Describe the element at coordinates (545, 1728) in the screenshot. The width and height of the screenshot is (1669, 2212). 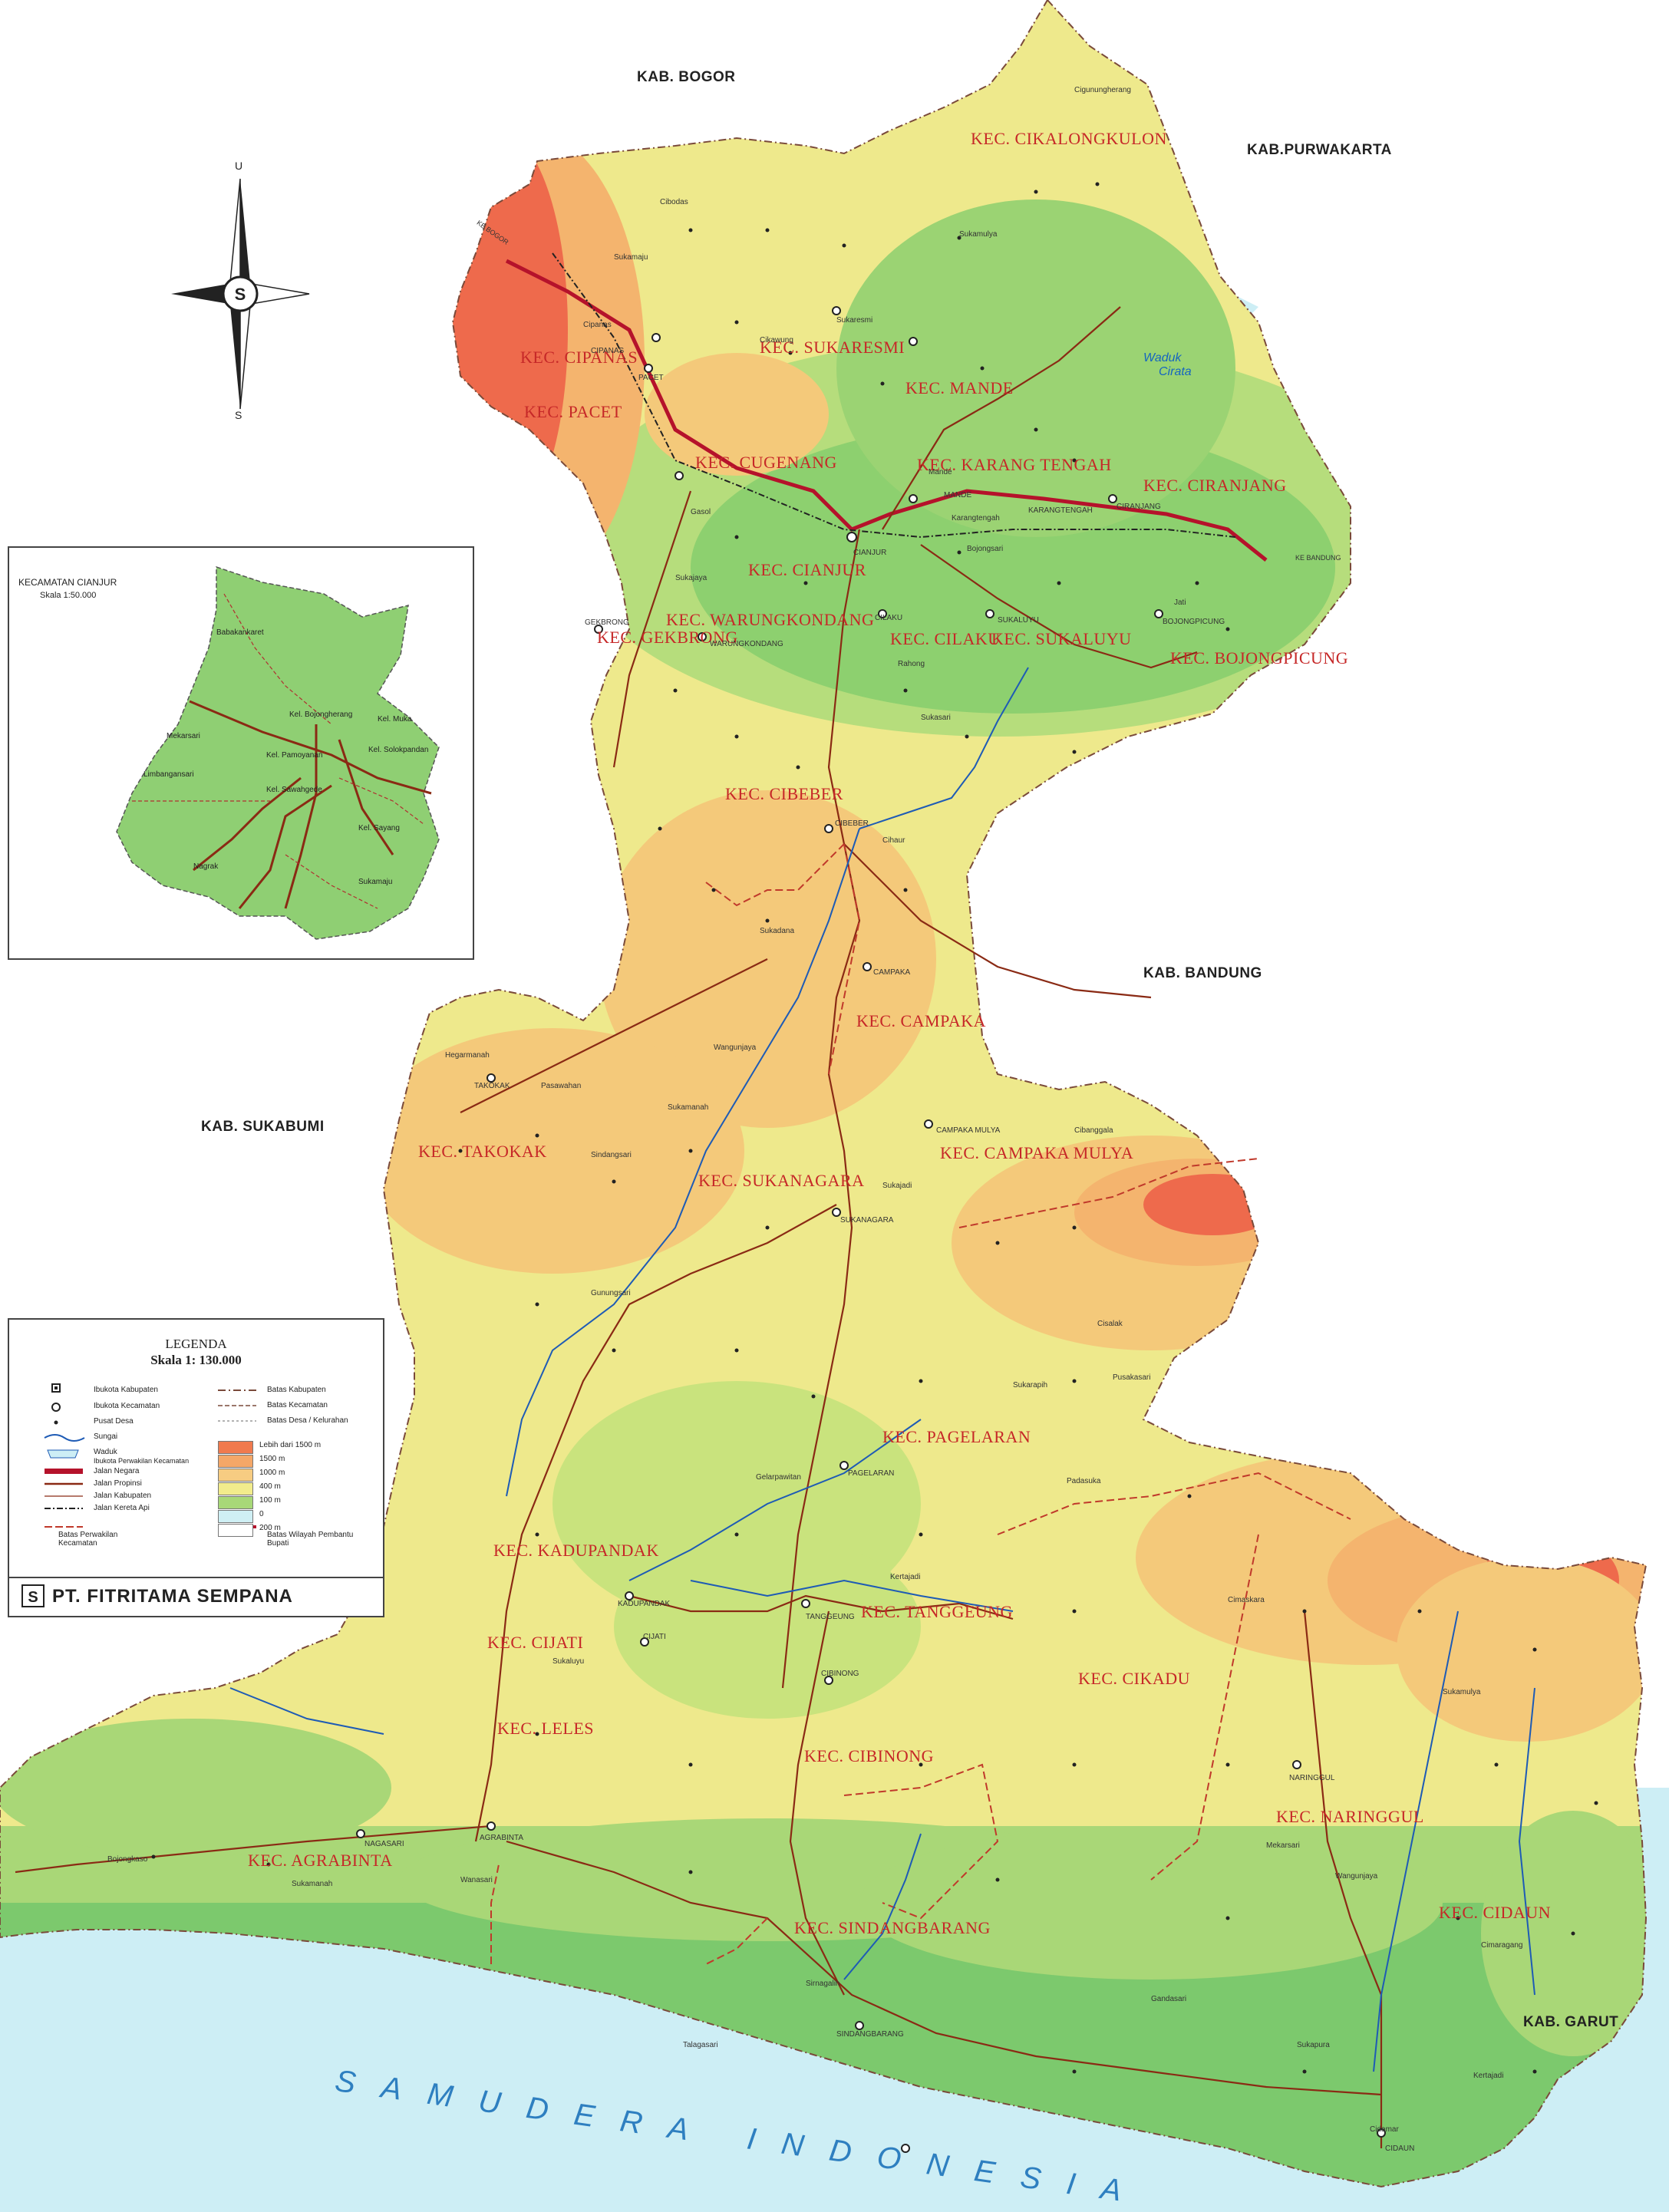
I see `kec-label: KEC. LELES` at that location.